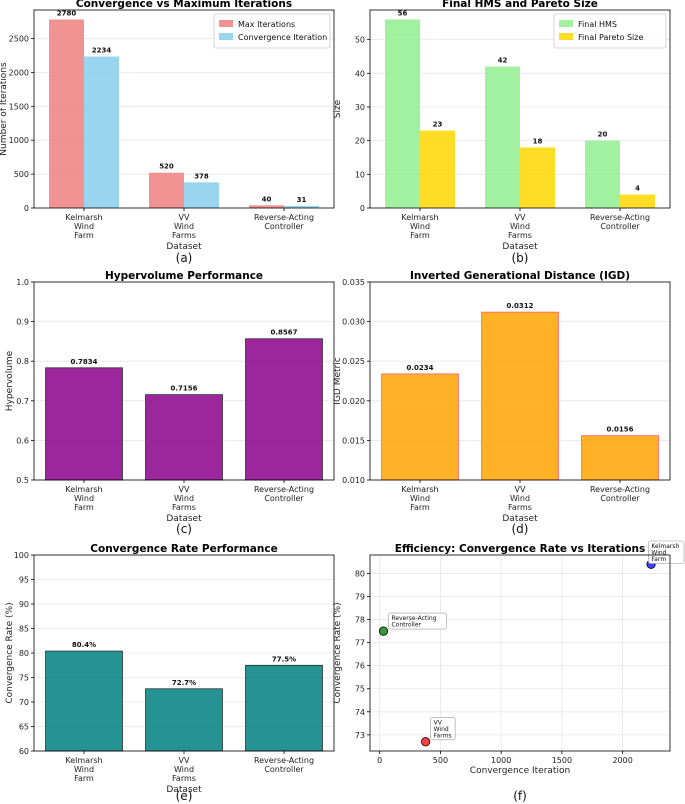 The width and height of the screenshot is (685, 804). I want to click on bar-hypervolume, so click(184, 437).